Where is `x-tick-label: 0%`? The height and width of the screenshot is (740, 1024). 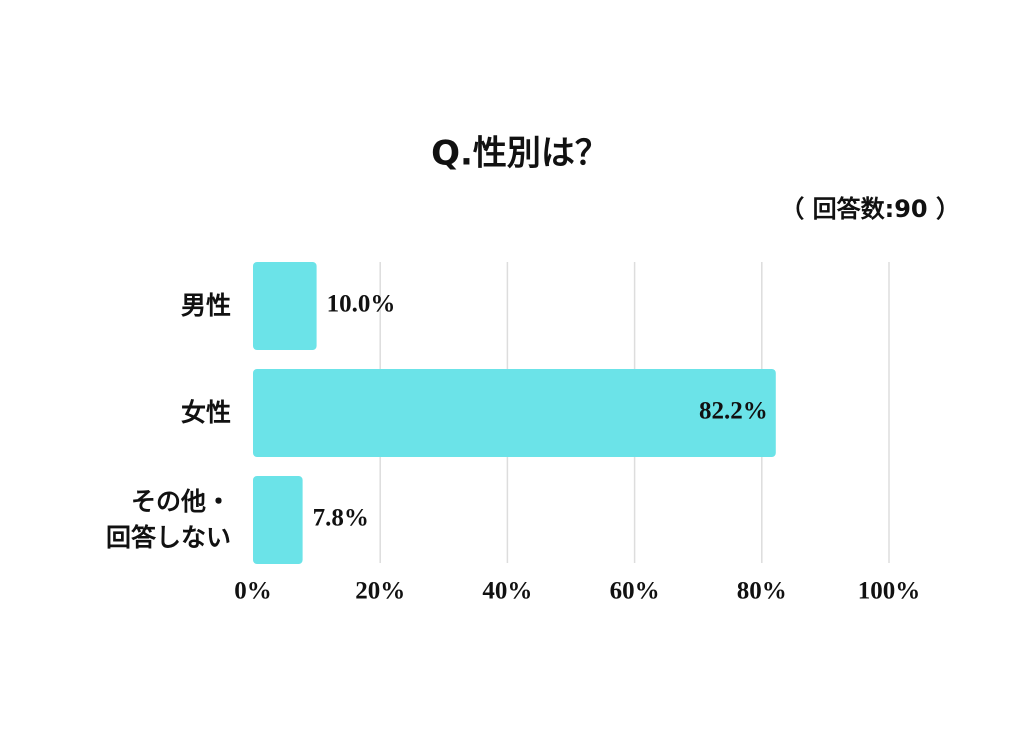
x-tick-label: 0% is located at coordinates (253, 591).